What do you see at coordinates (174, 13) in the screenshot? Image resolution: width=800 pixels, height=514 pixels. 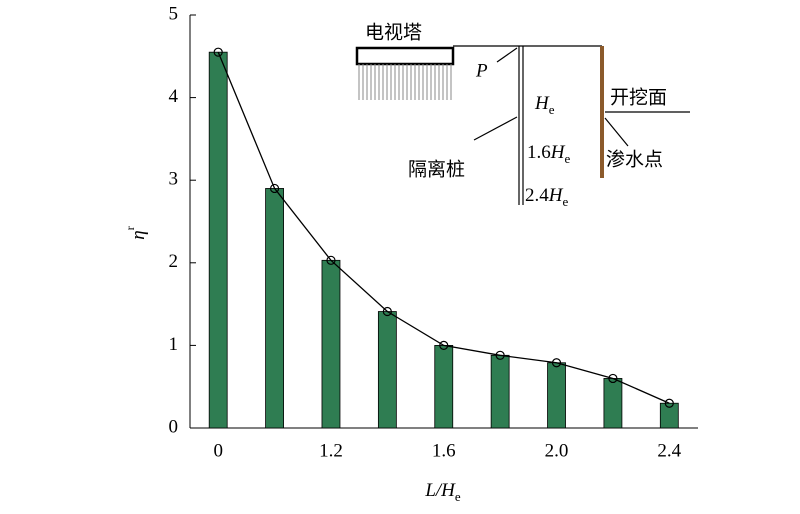 I see `y-tick-label: 5` at bounding box center [174, 13].